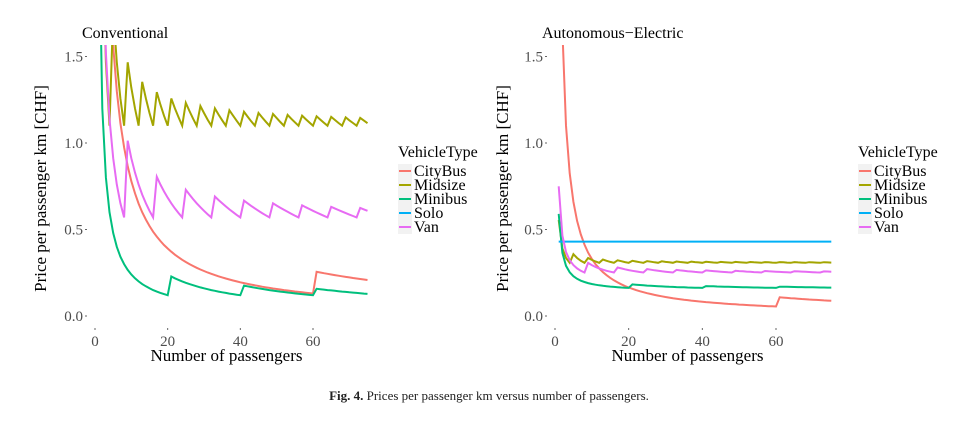 The height and width of the screenshot is (422, 978). I want to click on panel-title: Conventional, so click(125, 33).